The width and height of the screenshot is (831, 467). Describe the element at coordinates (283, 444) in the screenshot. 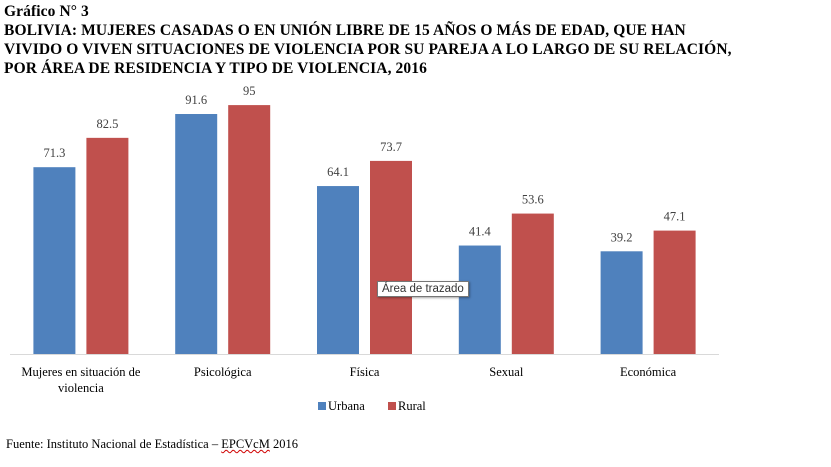

I see `footer-year: 2016` at that location.